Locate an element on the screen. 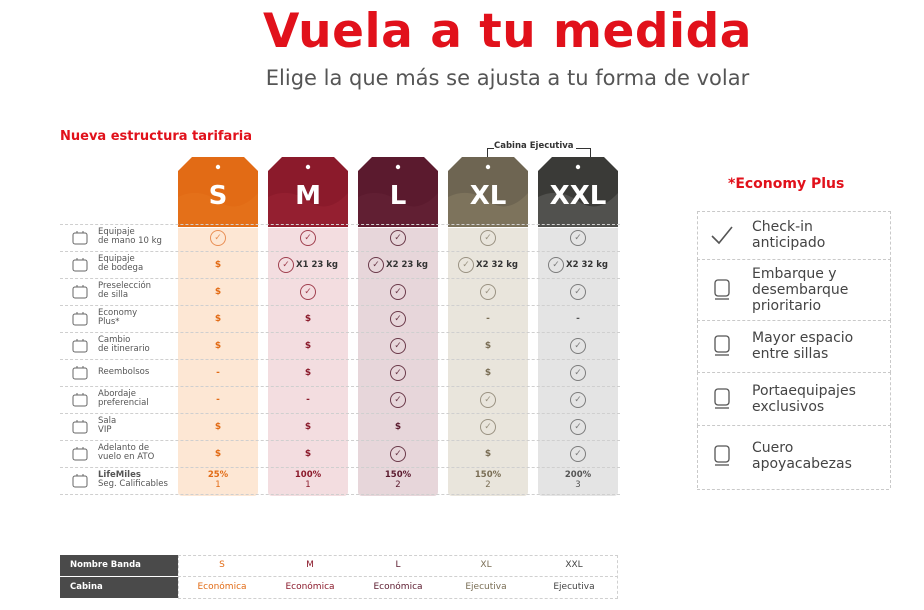 The height and width of the screenshot is (610, 924). fare-tag-label: L is located at coordinates (398, 196).